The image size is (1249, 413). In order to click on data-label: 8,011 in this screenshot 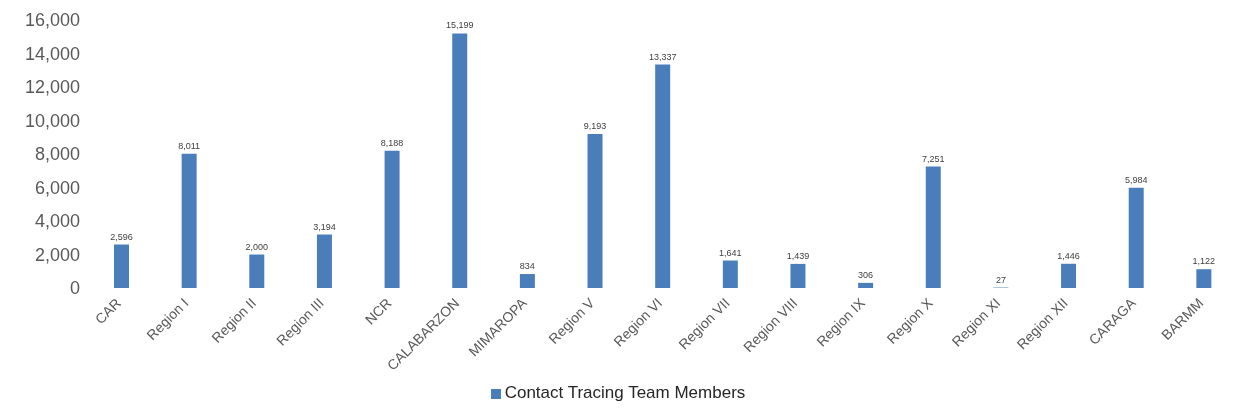, I will do `click(189, 145)`.